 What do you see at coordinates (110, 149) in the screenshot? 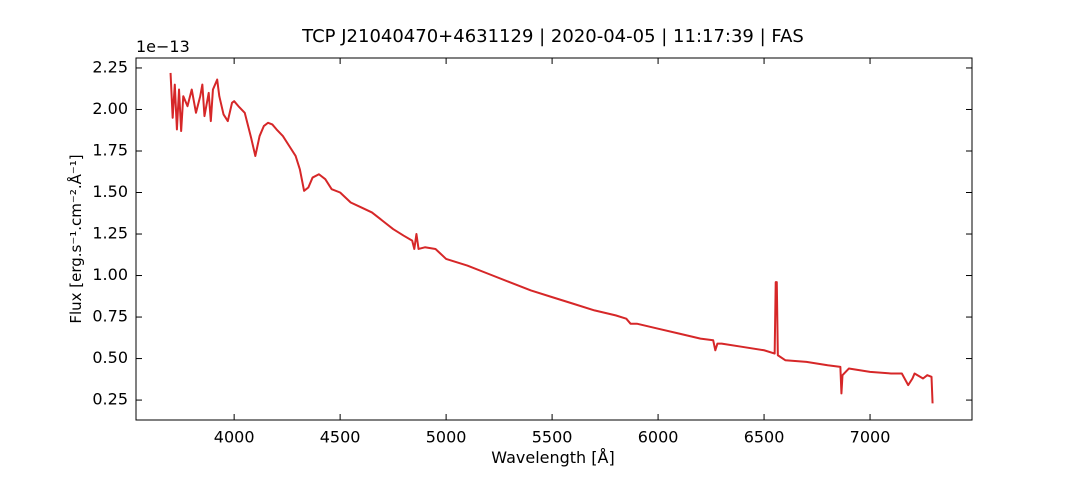
I see `y-tick-label: 1.75` at bounding box center [110, 149].